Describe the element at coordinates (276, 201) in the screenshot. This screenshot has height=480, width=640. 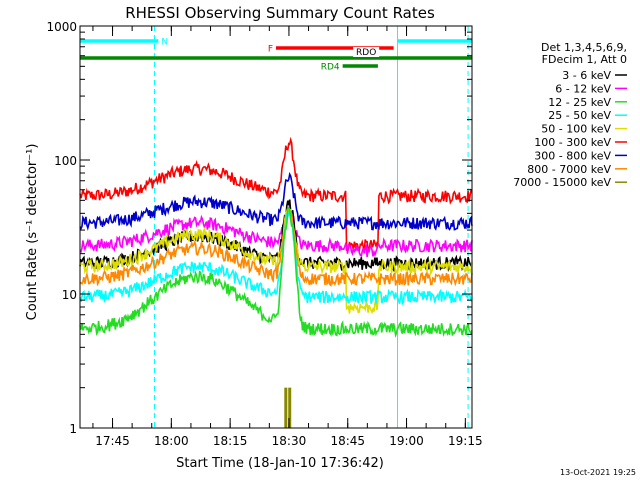
I see `series-line-300-800keV` at that location.